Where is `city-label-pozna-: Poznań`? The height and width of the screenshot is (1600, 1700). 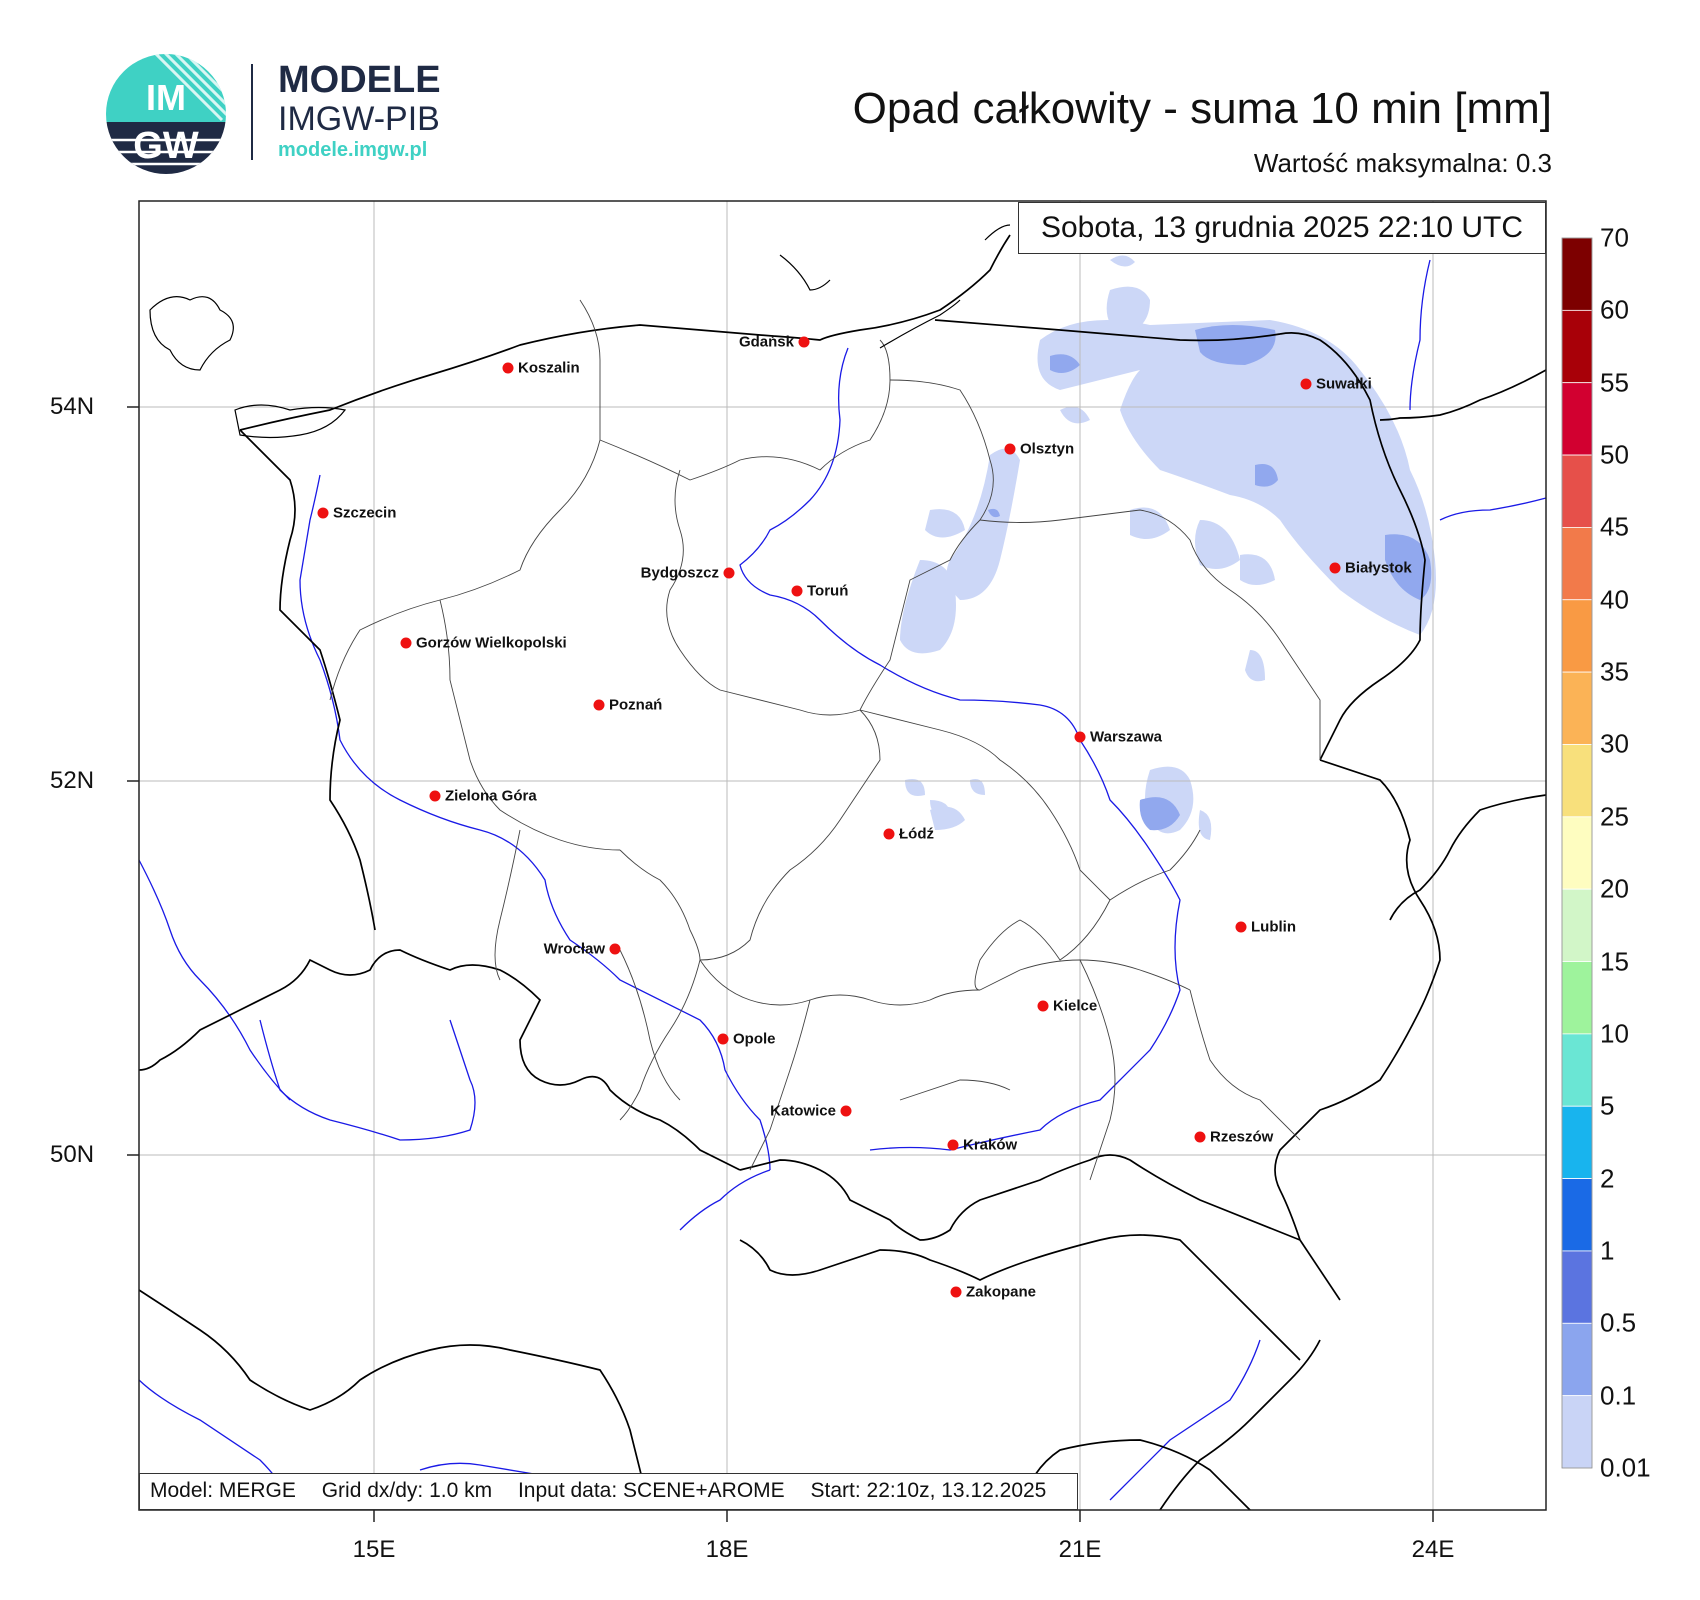 city-label-pozna-: Poznań is located at coordinates (636, 705).